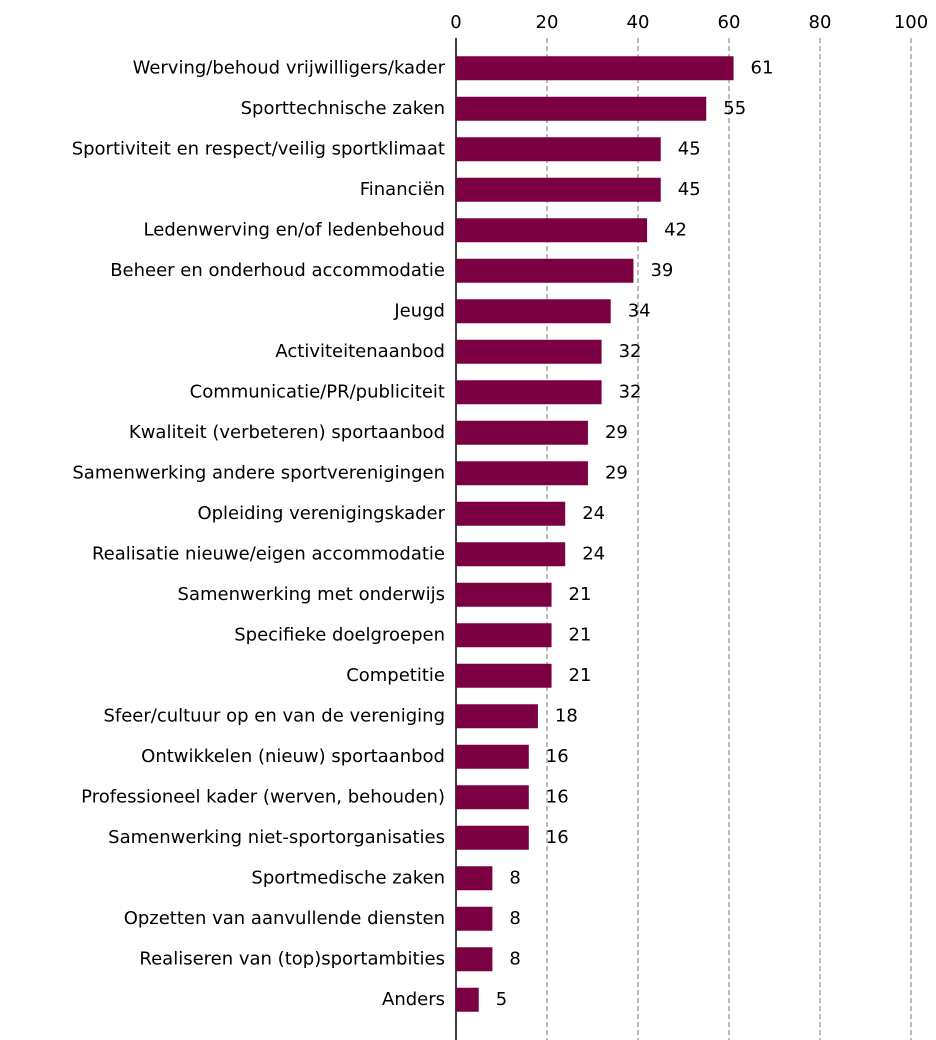 Image resolution: width=936 pixels, height=1040 pixels. Describe the element at coordinates (762, 67) in the screenshot. I see `value-label: 61` at that location.